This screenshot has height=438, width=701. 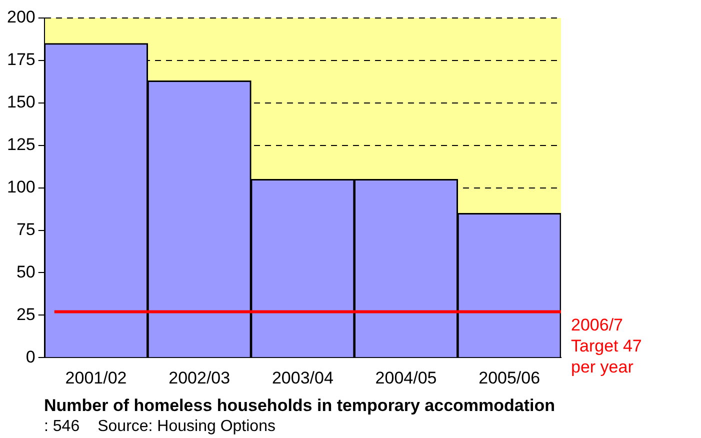 What do you see at coordinates (96, 378) in the screenshot?
I see `x-tick-label: 2001/02` at bounding box center [96, 378].